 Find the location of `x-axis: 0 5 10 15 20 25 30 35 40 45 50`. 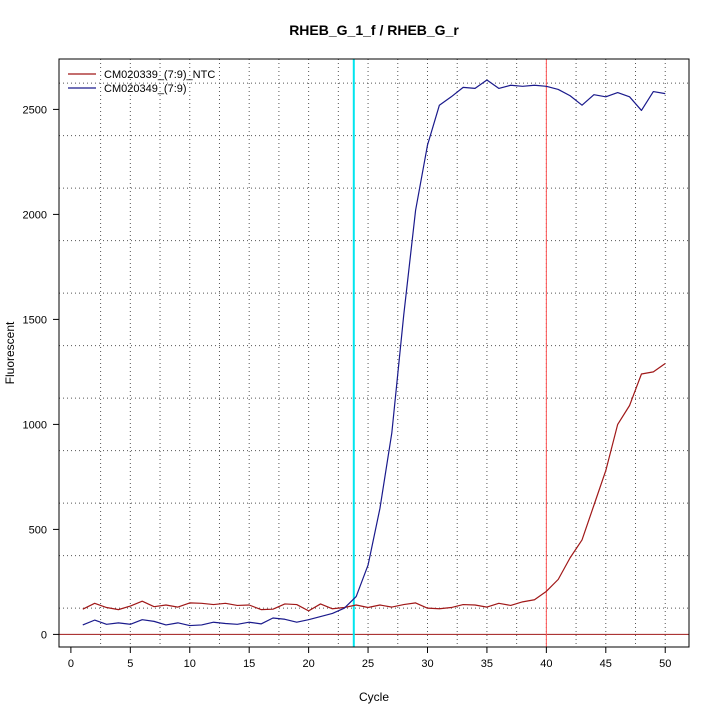

x-axis: 0 5 10 15 20 25 30 35 40 45 50 is located at coordinates (369, 658).